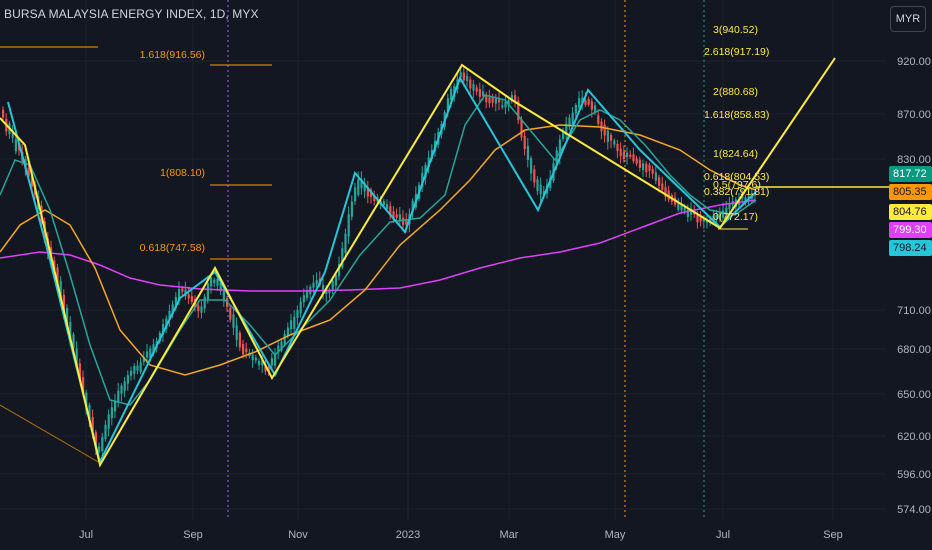 This screenshot has width=932, height=550. I want to click on currency-button: MYR, so click(908, 19).